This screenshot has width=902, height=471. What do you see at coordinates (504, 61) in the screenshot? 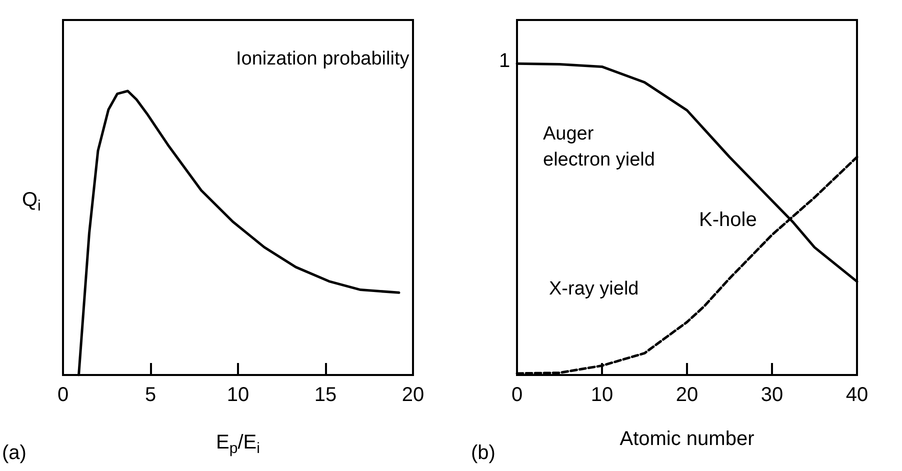
I see `text: 1` at bounding box center [504, 61].